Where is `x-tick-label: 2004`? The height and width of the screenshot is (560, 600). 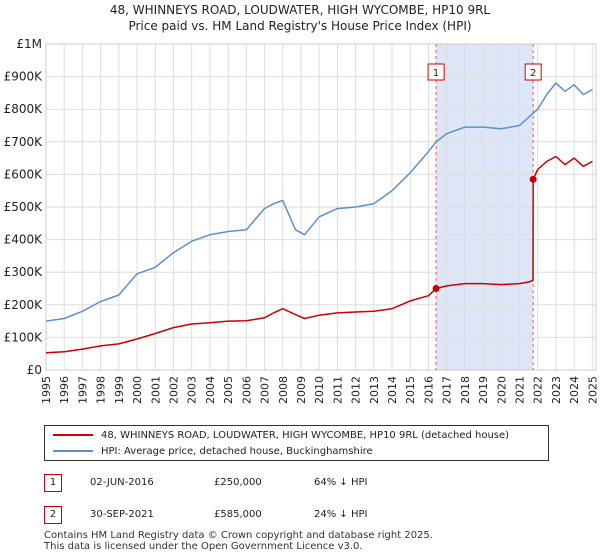
x-tick-label: 2004 is located at coordinates (210, 390).